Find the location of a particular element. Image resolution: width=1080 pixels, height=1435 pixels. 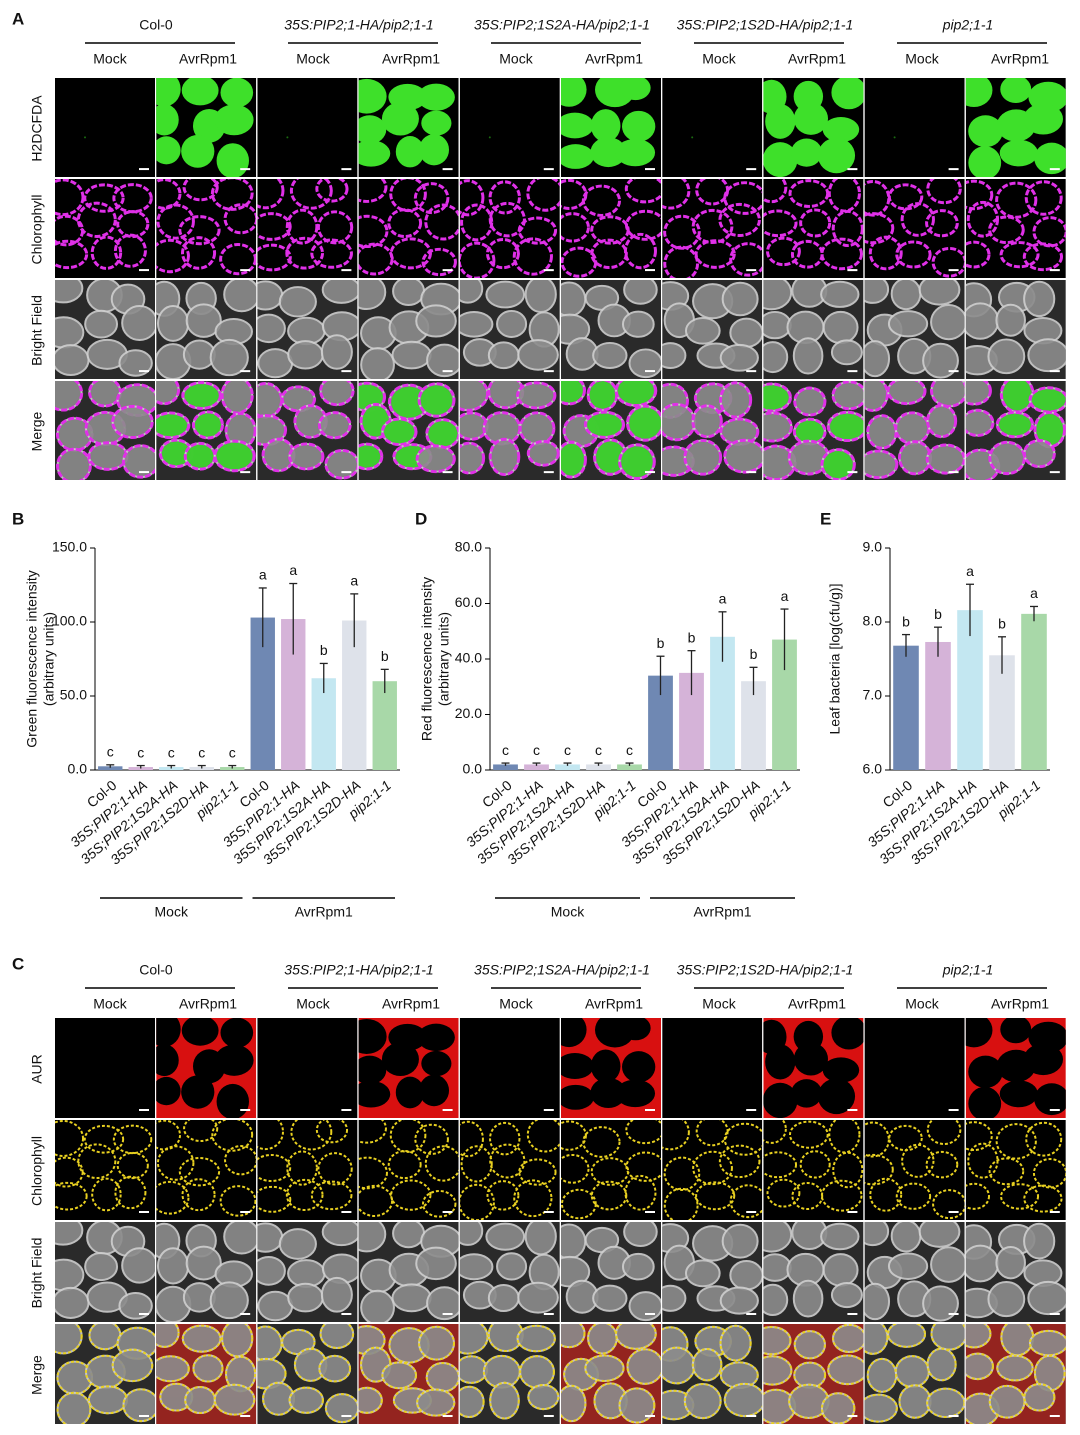

y-axis-label: (arbitrary units) is located at coordinates (444, 659).